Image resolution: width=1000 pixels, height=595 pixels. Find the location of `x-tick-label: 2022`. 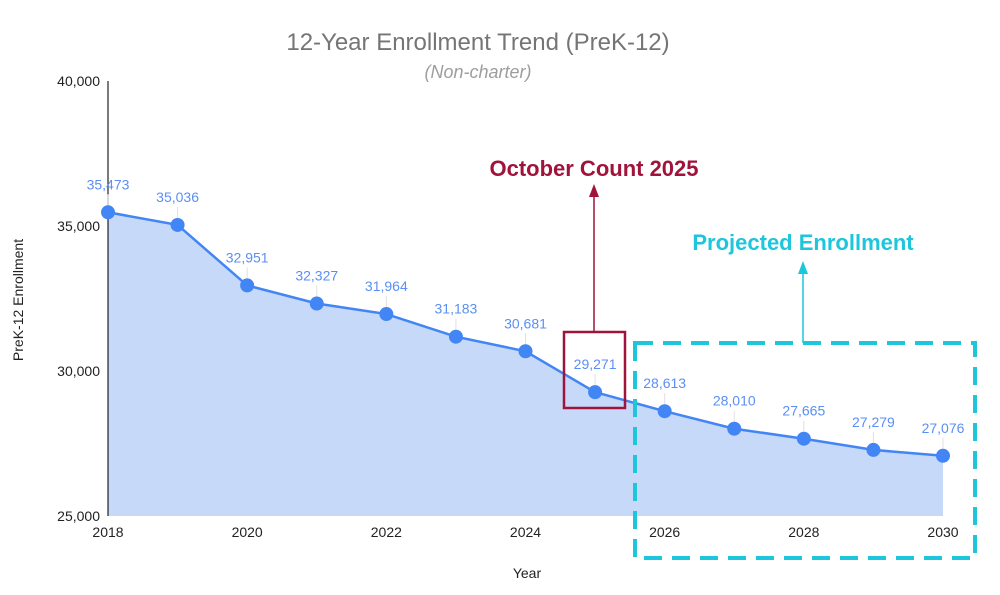

x-tick-label: 2022 is located at coordinates (386, 532).